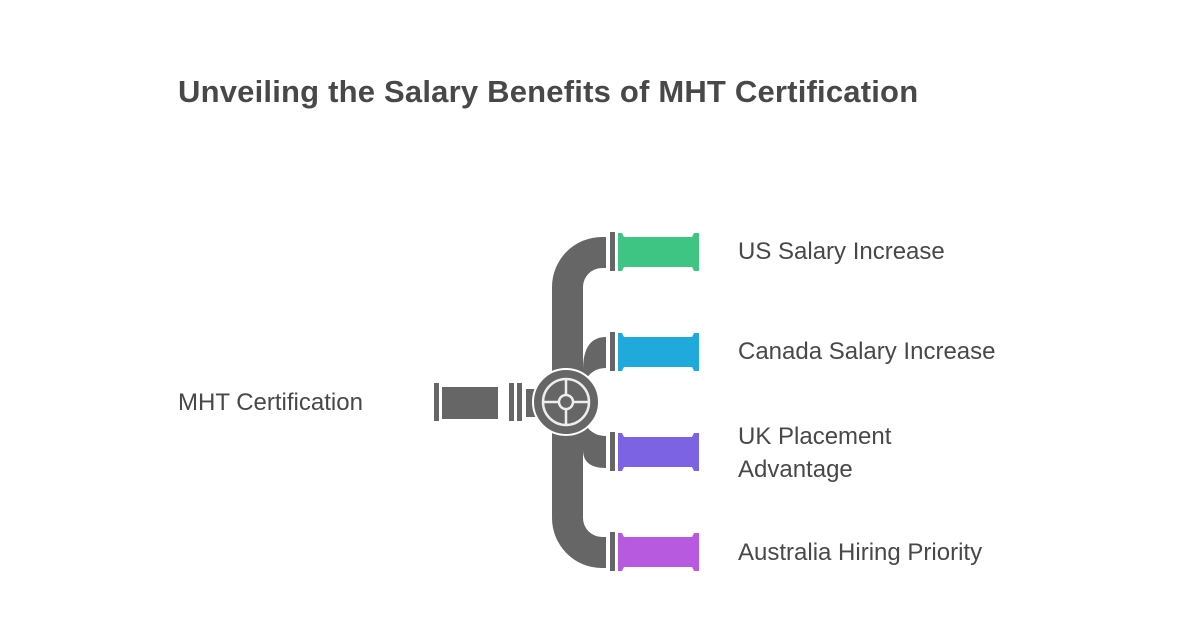  I want to click on branch-label-uk: UK Placement Advantage, so click(815, 453).